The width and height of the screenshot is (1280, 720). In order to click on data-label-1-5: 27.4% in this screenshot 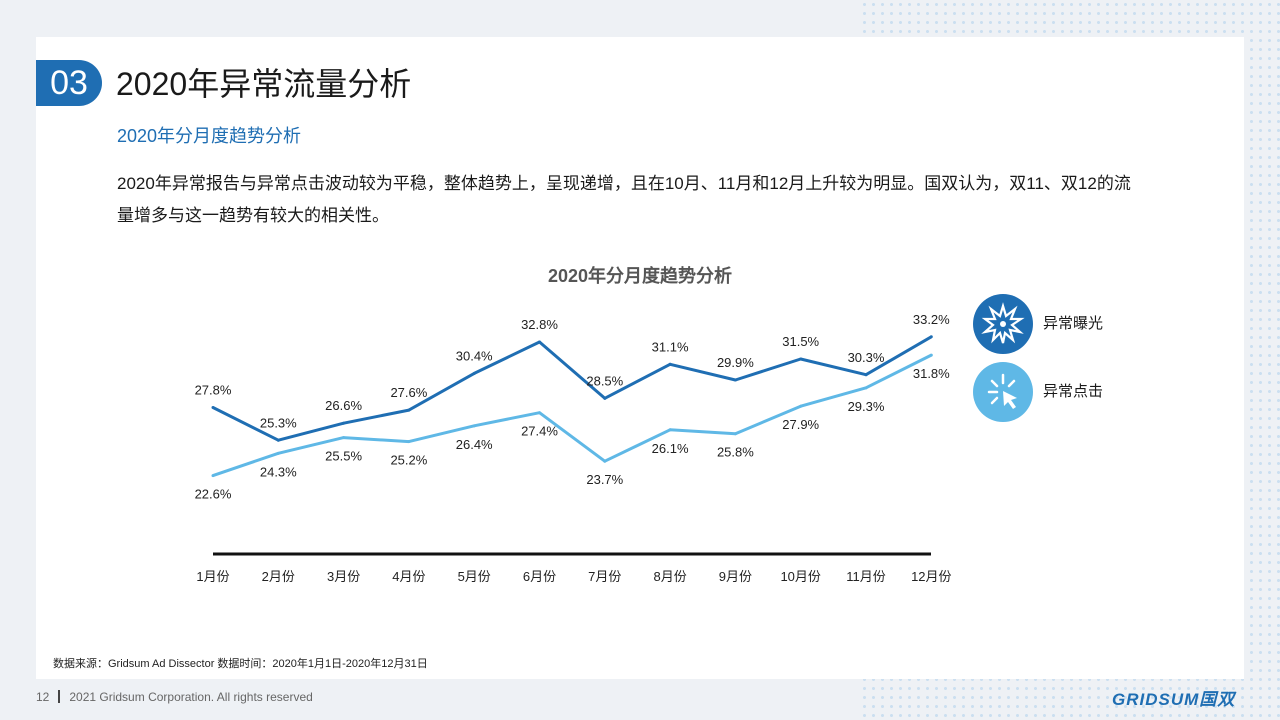, I will do `click(539, 431)`.